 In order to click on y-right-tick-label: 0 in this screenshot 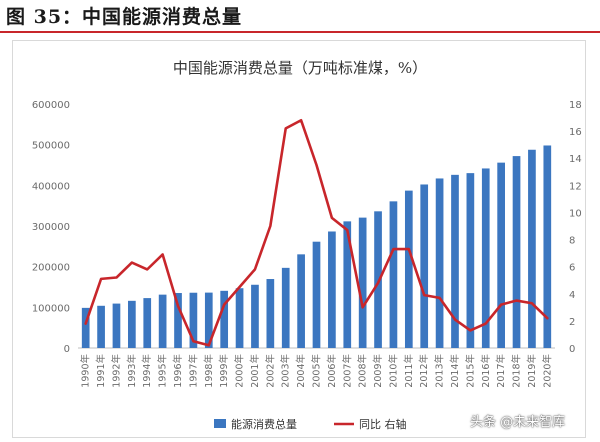, I will do `click(572, 349)`.